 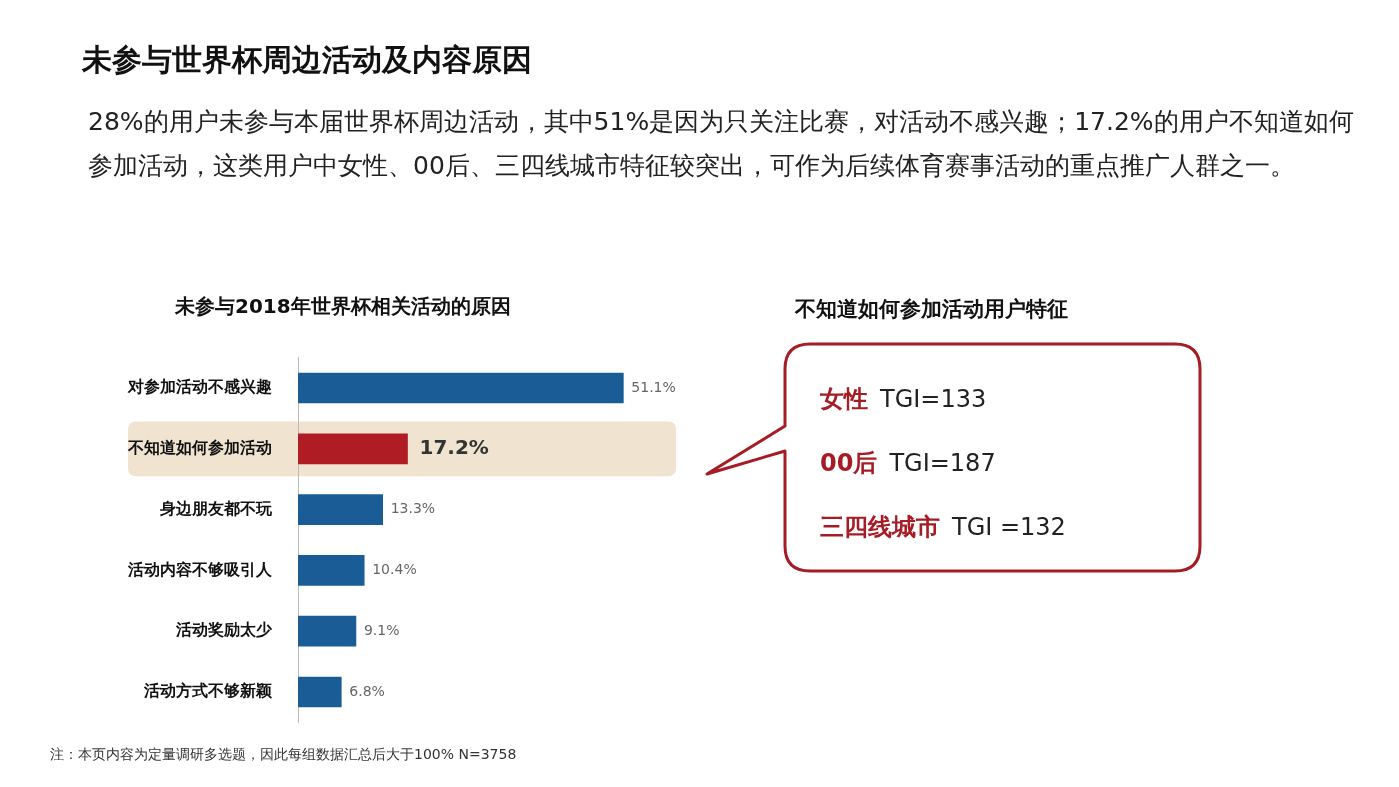 I want to click on text: TGI =132, so click(x=1009, y=527).